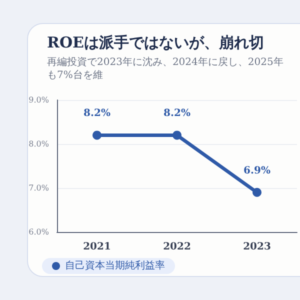 The image size is (300, 300). Describe the element at coordinates (115, 266) in the screenshot. I see `legend-label: 自己資本当期純利益率` at that location.